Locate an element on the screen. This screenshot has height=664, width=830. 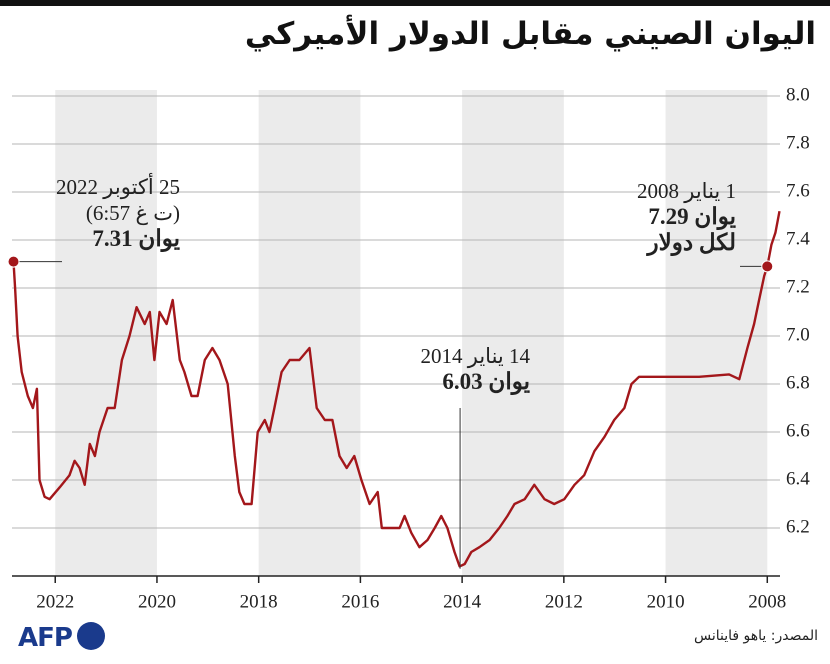
y-tick-label: 7.8 is located at coordinates (798, 142).